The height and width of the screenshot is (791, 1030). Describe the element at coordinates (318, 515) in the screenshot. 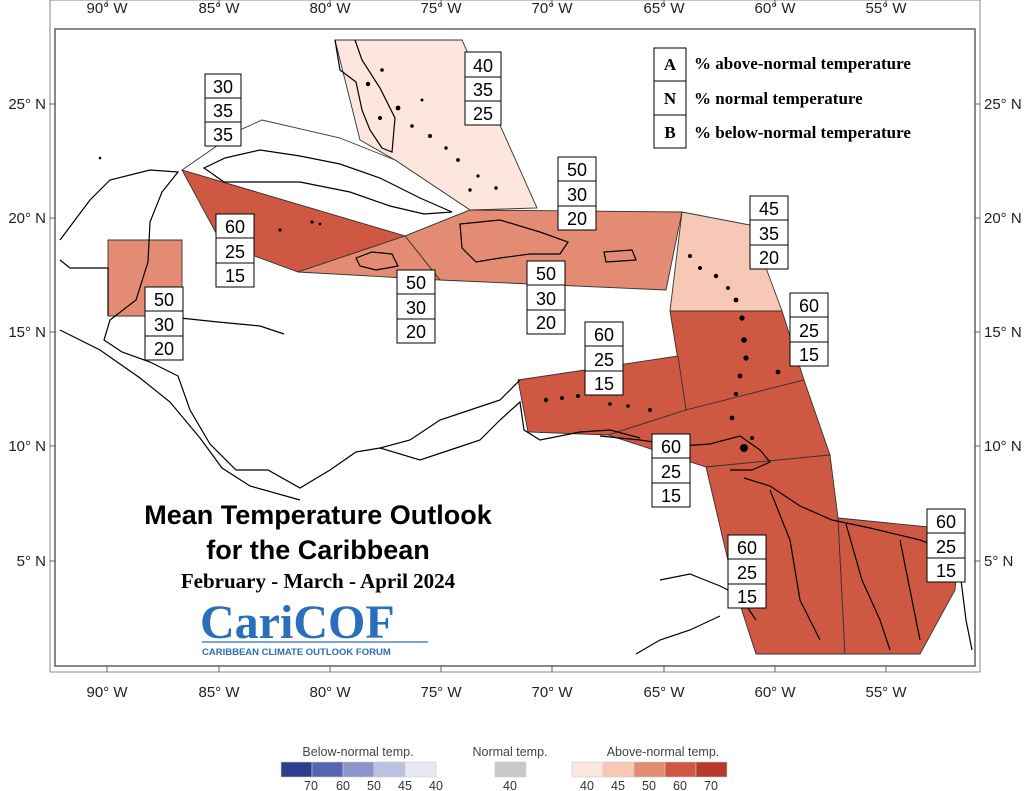

I see `title-line-1: Mean Temperature Outlook` at that location.